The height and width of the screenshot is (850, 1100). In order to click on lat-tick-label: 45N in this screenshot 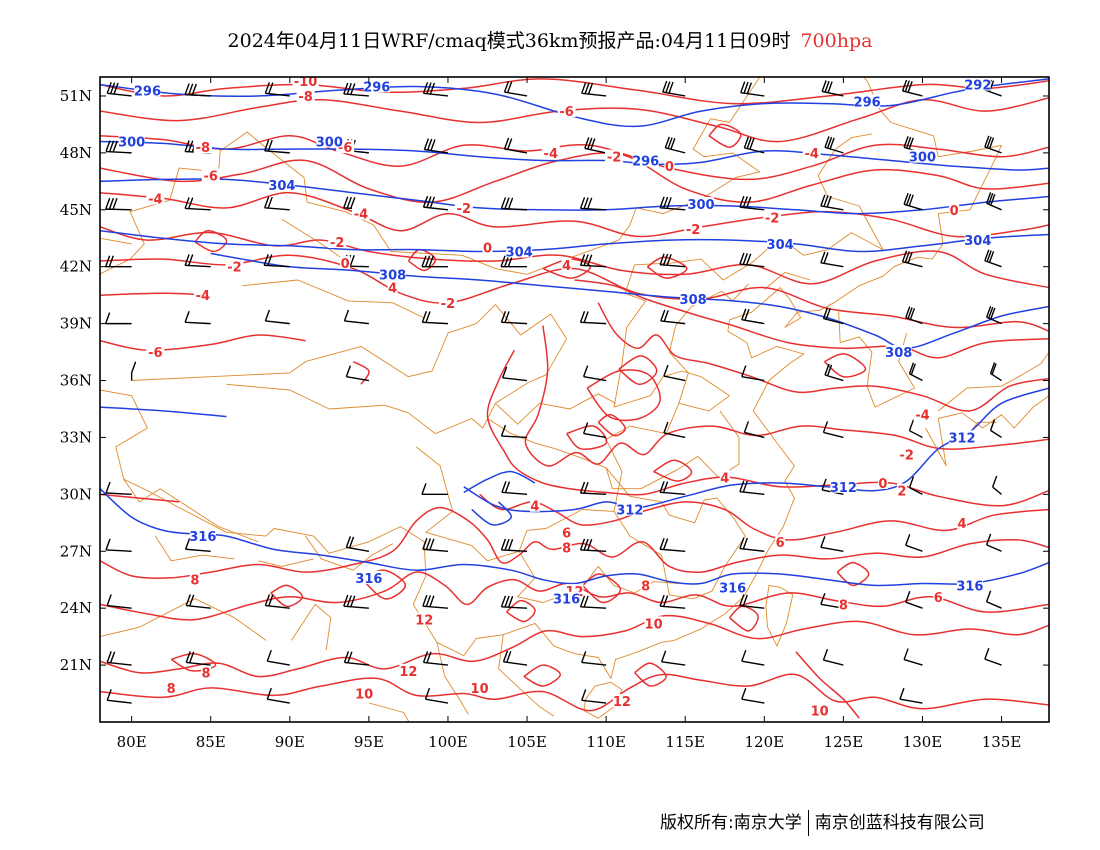, I will do `click(76, 210)`.